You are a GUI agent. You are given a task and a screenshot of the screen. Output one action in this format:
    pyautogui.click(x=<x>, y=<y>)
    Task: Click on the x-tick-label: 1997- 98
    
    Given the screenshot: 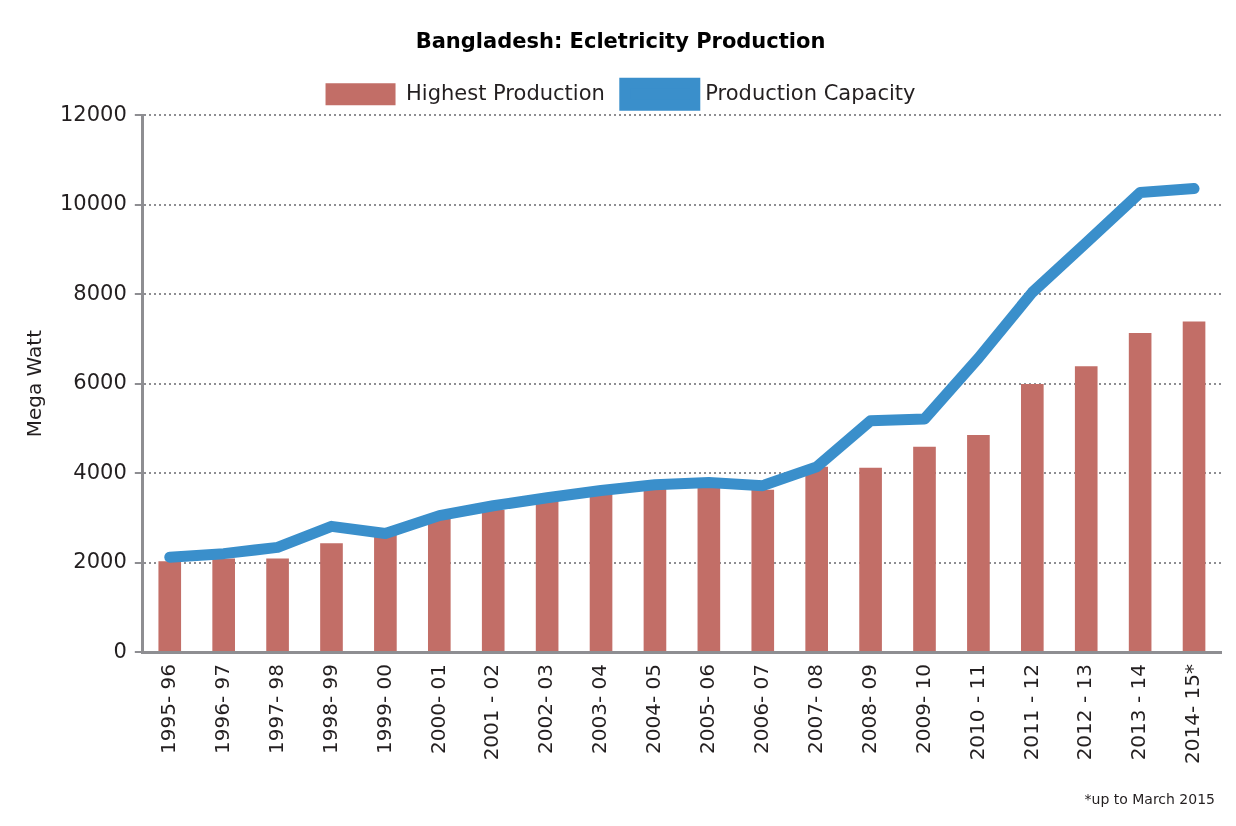 What is the action you would take?
    pyautogui.click(x=275, y=709)
    